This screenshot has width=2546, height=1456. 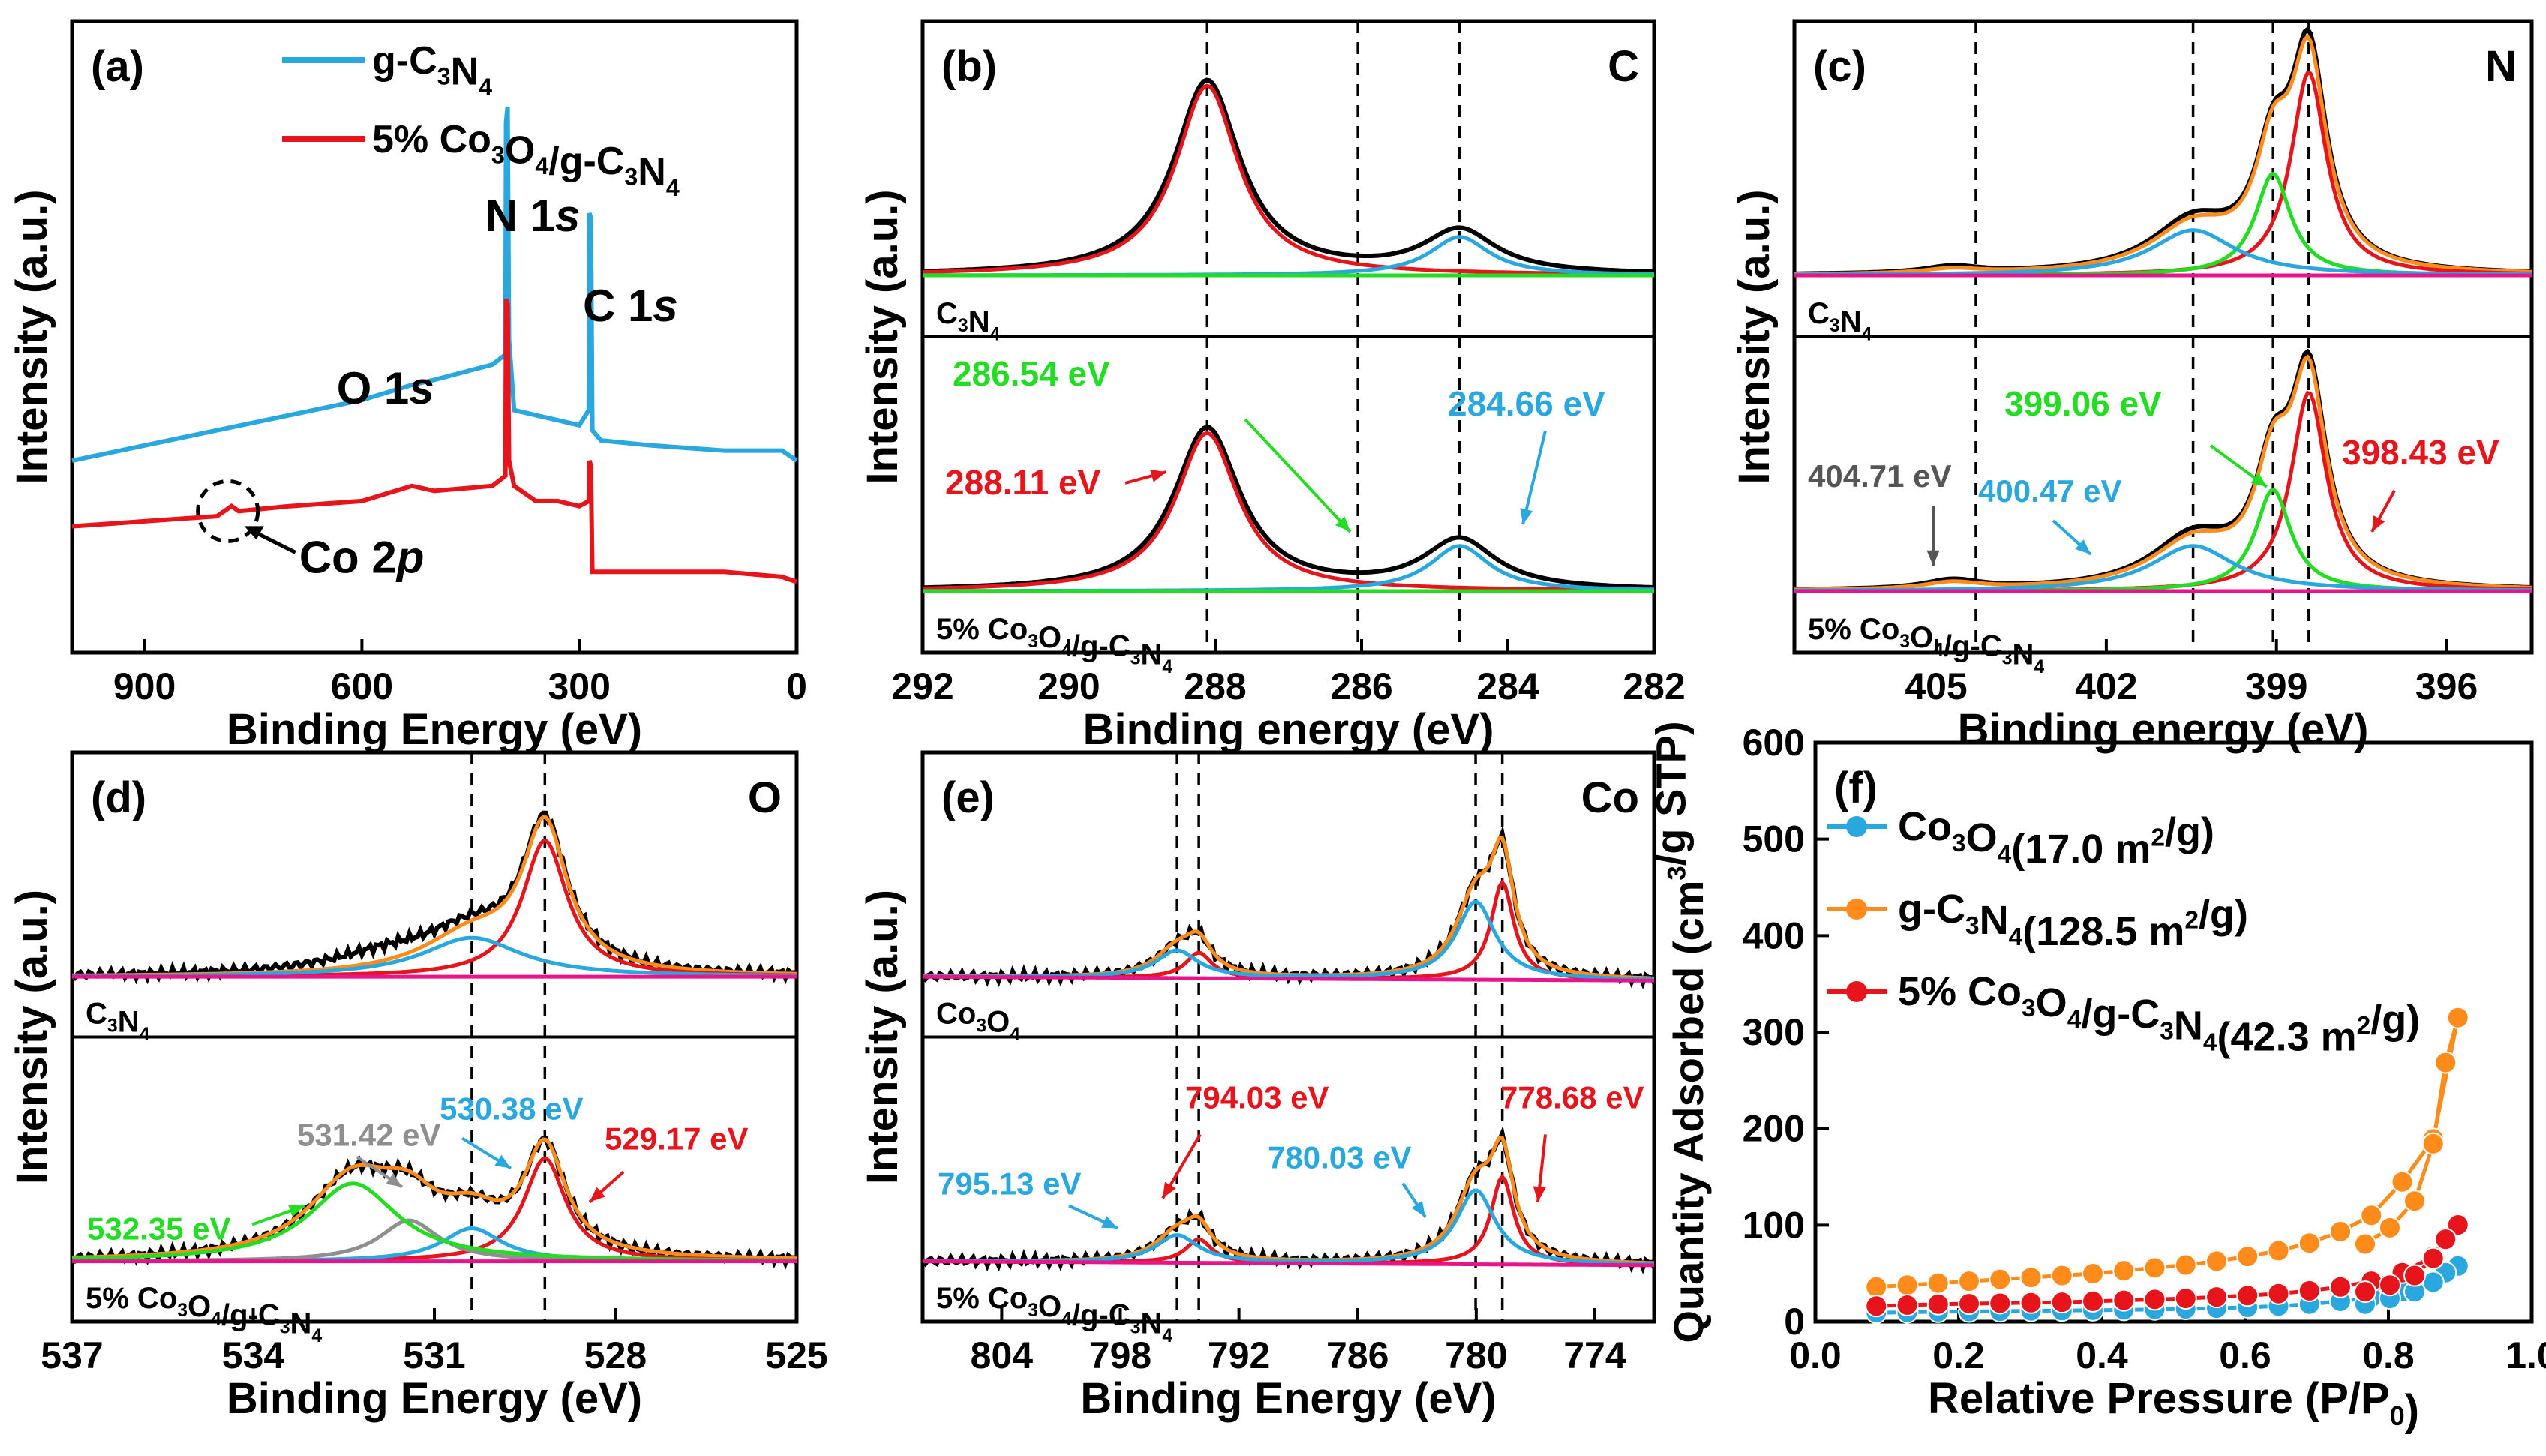 I want to click on text-part: 400.47 eV, so click(x=2050, y=491).